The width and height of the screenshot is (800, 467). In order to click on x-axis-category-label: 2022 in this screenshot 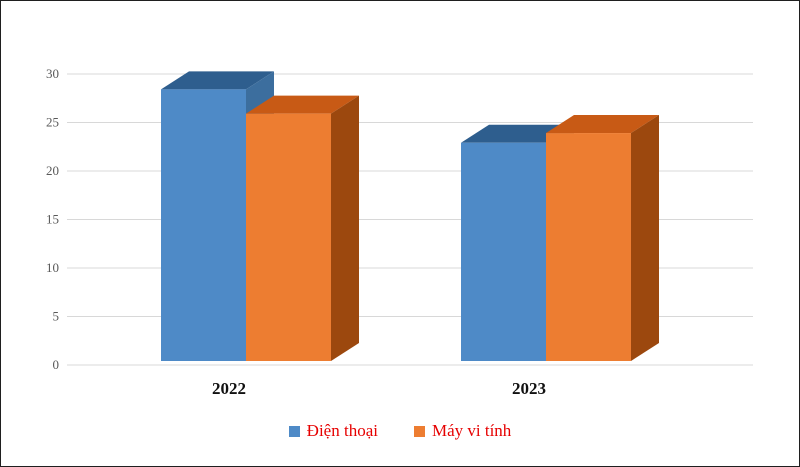, I will do `click(229, 388)`.